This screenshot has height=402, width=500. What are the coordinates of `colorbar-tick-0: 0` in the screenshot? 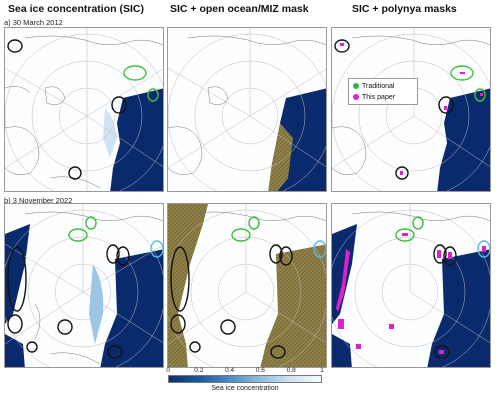 It's located at (168, 370).